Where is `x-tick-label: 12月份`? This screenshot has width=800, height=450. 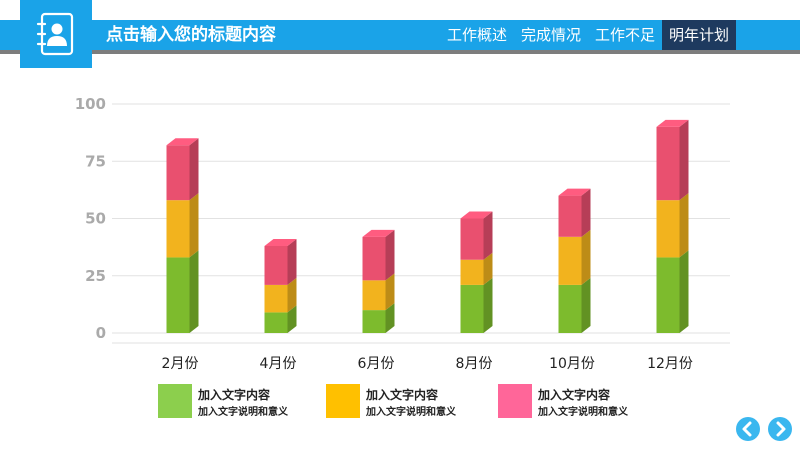
x-tick-label: 12月份 is located at coordinates (670, 364).